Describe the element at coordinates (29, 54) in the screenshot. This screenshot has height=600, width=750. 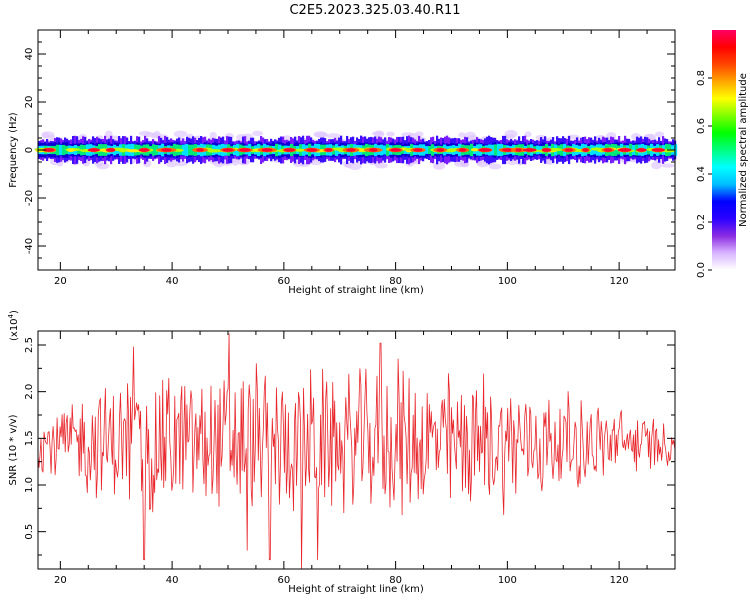
I see `spectrogram-y-tick-label: 40` at that location.